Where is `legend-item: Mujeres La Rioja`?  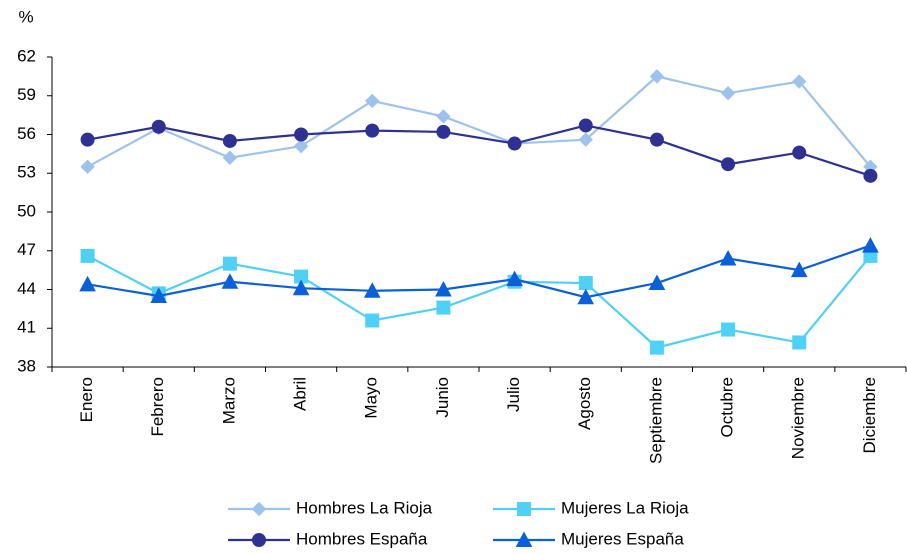
legend-item: Mujeres La Rioja is located at coordinates (591, 507).